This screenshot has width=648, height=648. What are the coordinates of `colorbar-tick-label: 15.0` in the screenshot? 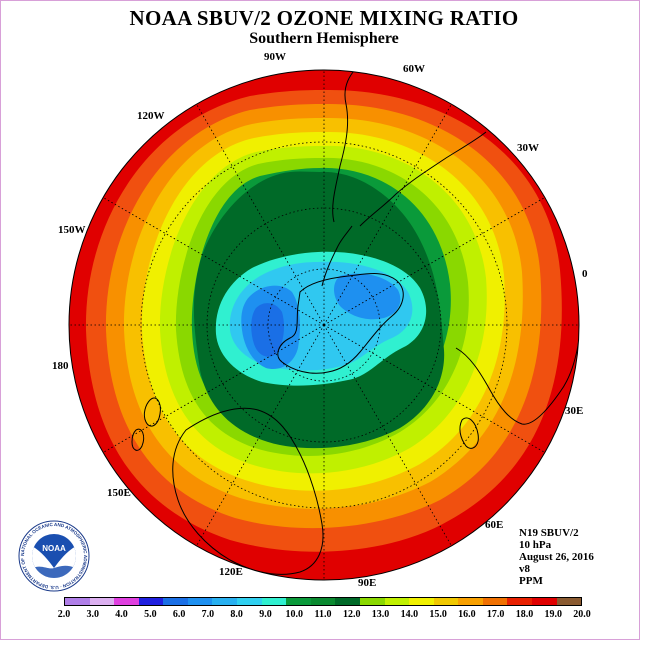 It's located at (438, 614).